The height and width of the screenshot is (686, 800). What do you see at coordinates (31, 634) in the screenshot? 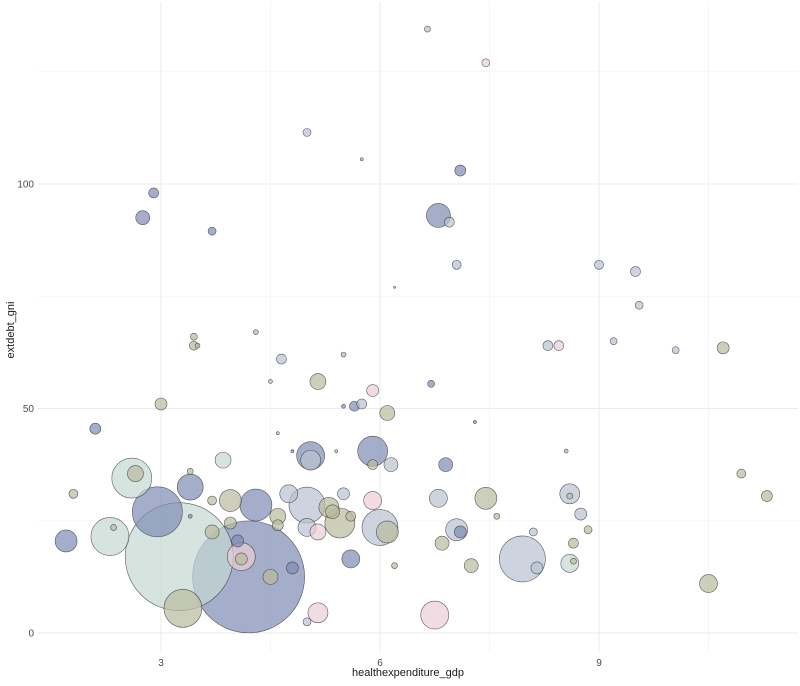
I see `y-tick-label: 0` at bounding box center [31, 634].